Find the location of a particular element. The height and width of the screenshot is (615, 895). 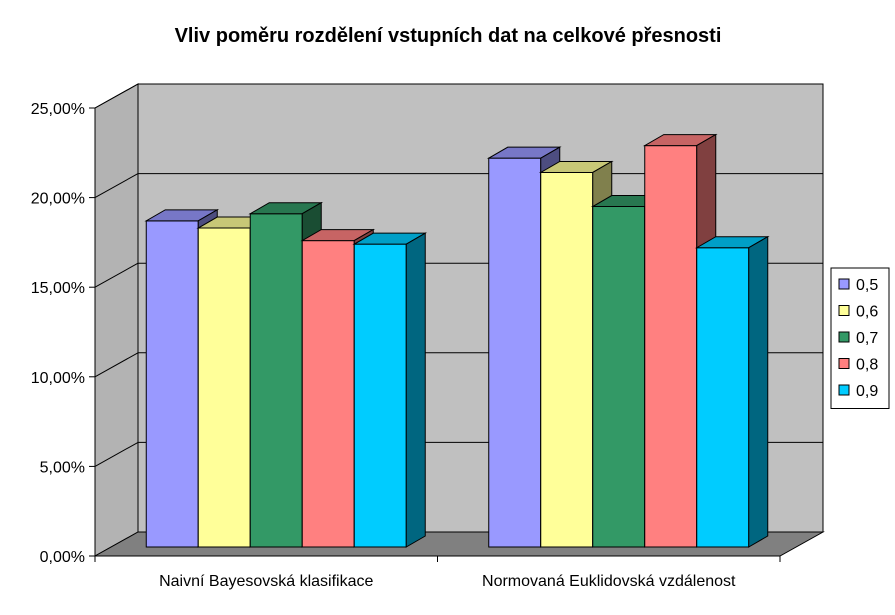

legend-label: 0,9 is located at coordinates (867, 391).